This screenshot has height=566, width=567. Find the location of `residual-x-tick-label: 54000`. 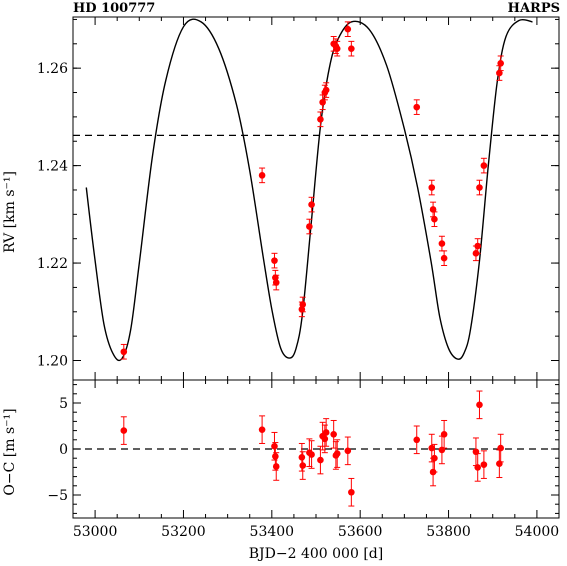

residual-x-tick-label: 54000 is located at coordinates (537, 532).